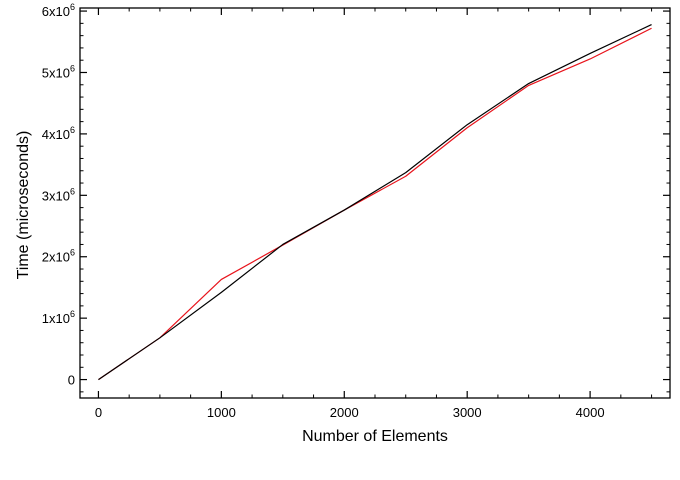 The height and width of the screenshot is (480, 680). I want to click on y-axis-title: Time (microseconds), so click(23, 205).